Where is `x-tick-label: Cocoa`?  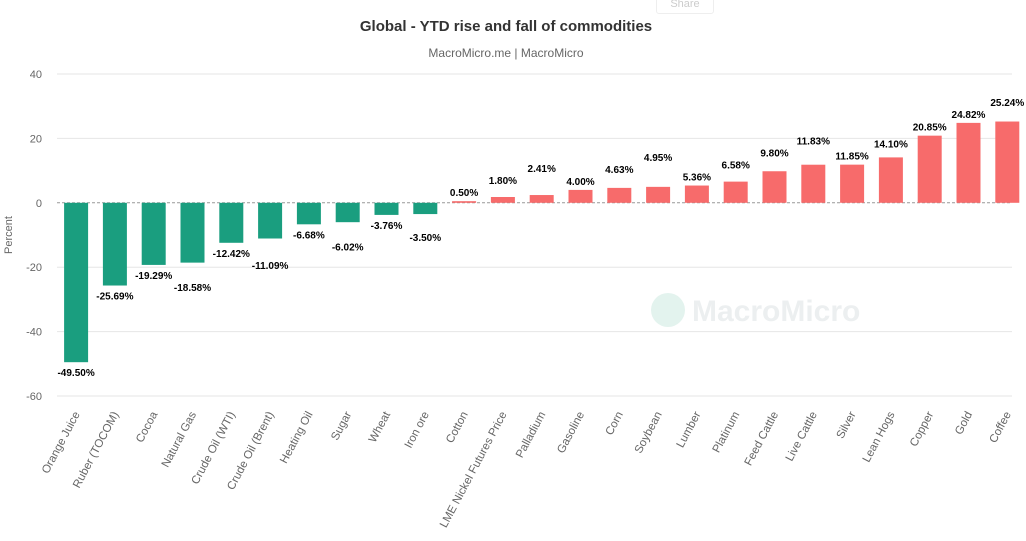 x-tick-label: Cocoa is located at coordinates (147, 427).